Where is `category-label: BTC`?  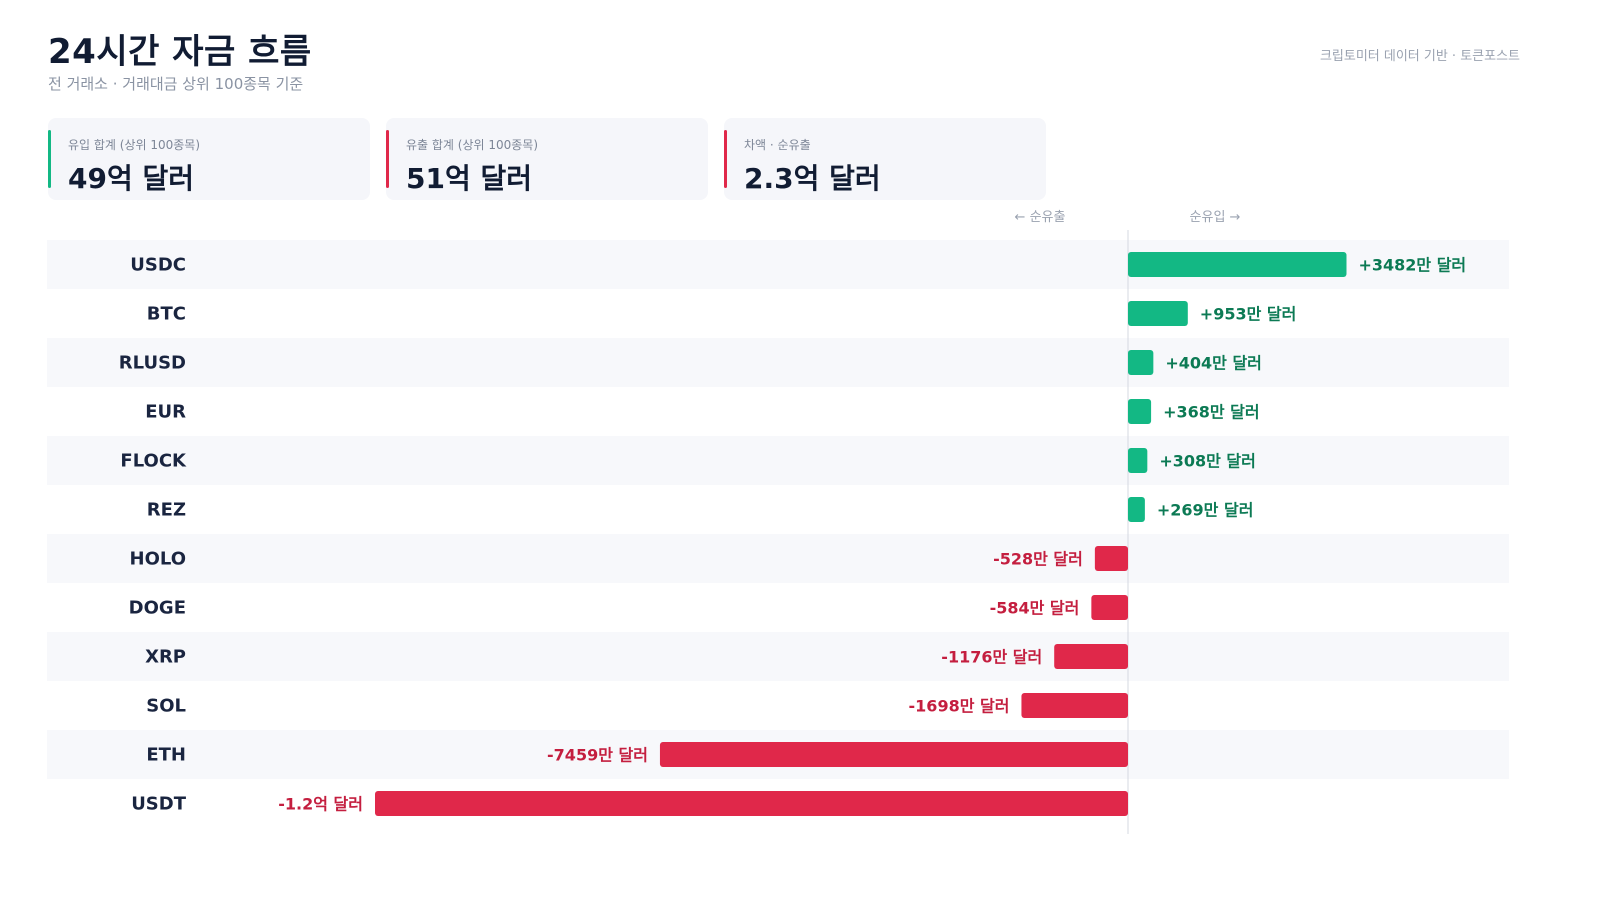
category-label: BTC is located at coordinates (166, 314).